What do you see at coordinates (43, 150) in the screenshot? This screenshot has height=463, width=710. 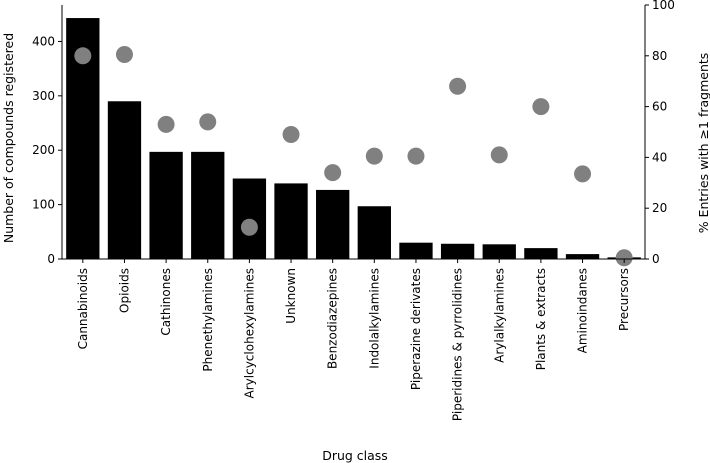 I see `y-tick-label-2: 200` at bounding box center [43, 150].